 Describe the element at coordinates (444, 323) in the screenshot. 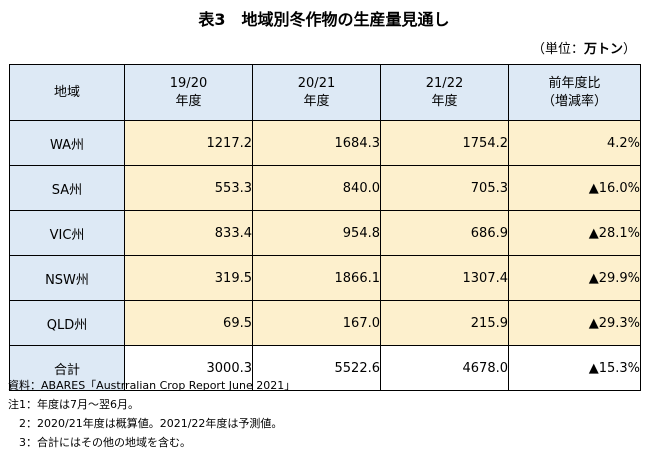

I see `value-2122-cell: 215.9` at that location.